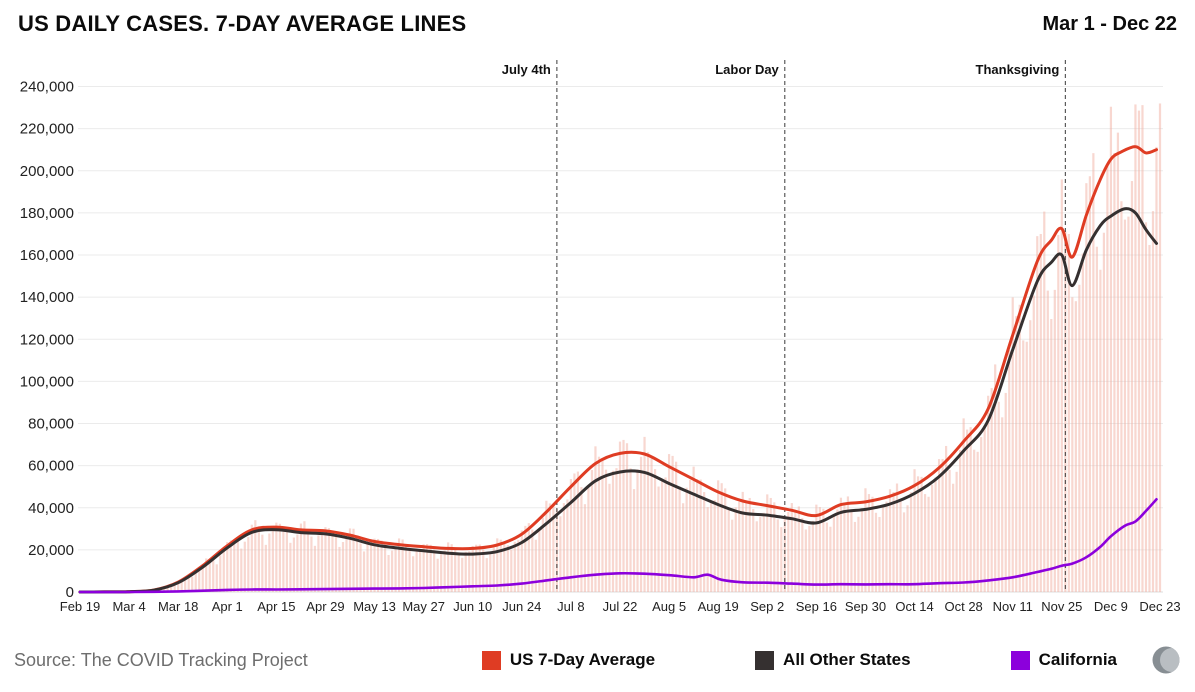 The height and width of the screenshot is (692, 1195). I want to click on axis-label: Thanksgiving, so click(1018, 69).